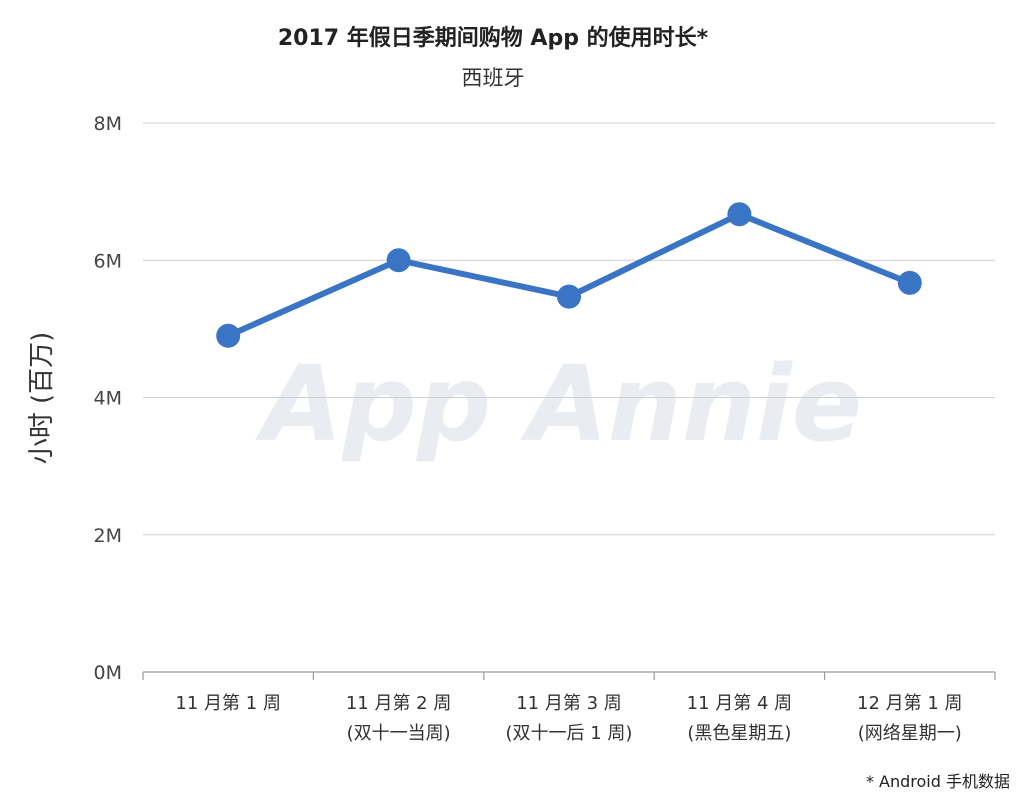 The width and height of the screenshot is (1024, 804). I want to click on y-axis-label: 小时 (百万), so click(42, 398).